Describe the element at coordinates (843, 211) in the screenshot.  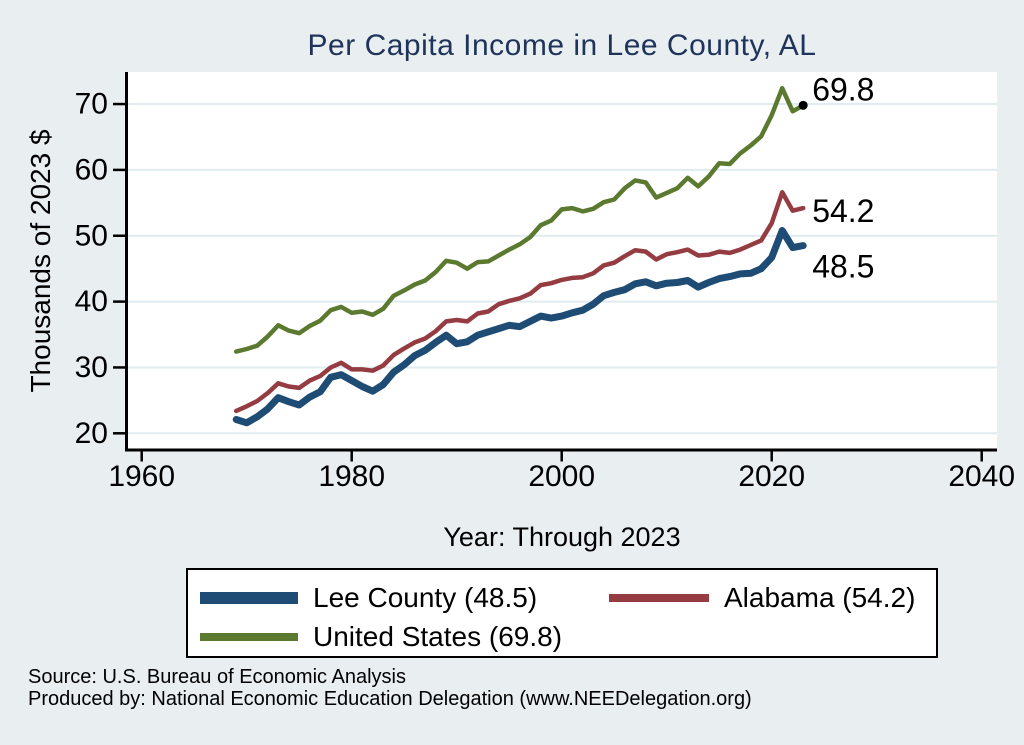
I see `end-label-alabama: 54.2` at that location.